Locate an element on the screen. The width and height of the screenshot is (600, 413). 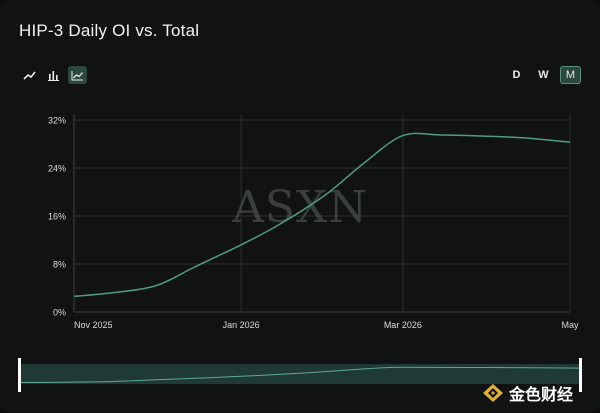
watermark: ASXN is located at coordinates (299, 207).